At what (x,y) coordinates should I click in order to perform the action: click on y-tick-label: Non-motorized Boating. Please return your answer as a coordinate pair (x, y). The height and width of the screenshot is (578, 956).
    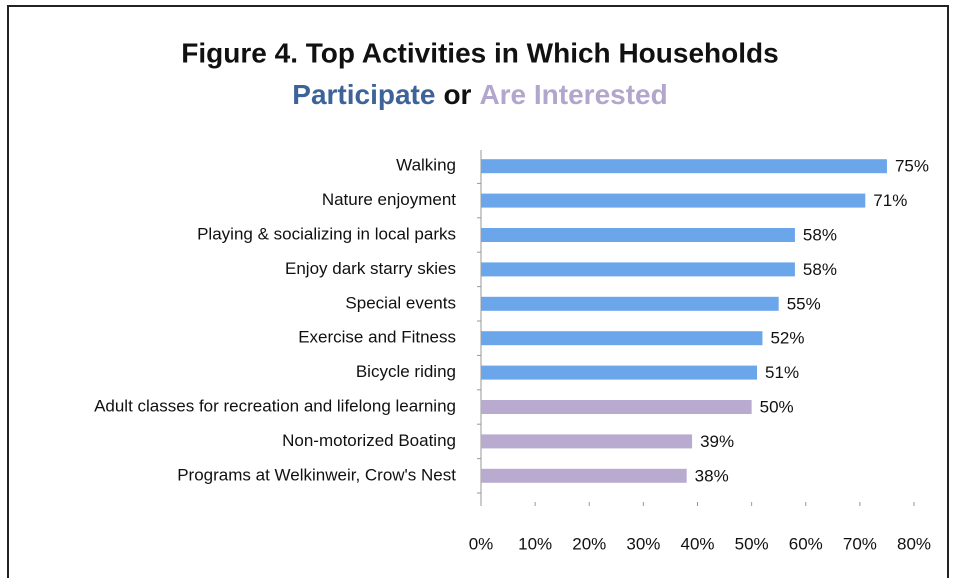
    Looking at the image, I should click on (369, 440).